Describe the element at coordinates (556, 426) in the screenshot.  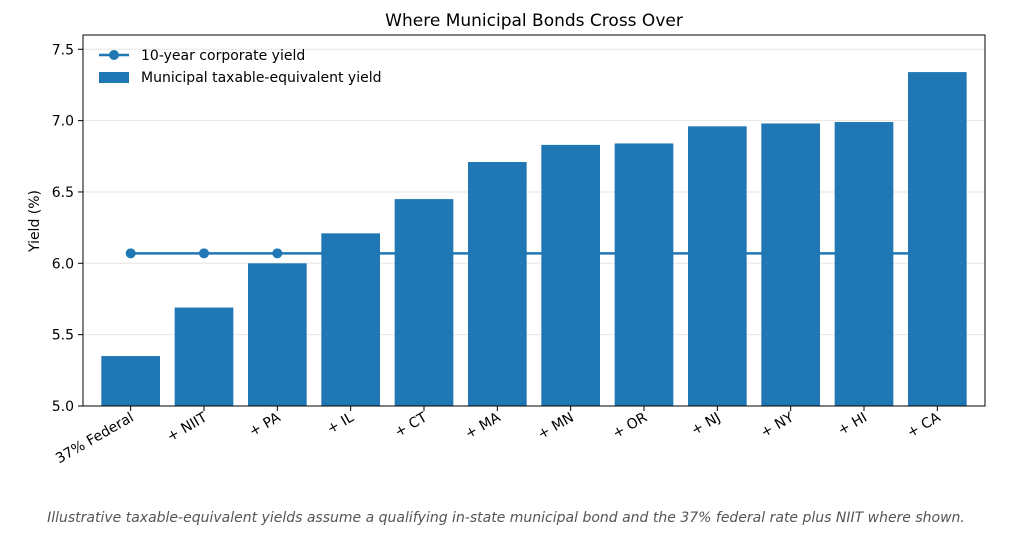
I see `x-tick-label: + MN` at that location.